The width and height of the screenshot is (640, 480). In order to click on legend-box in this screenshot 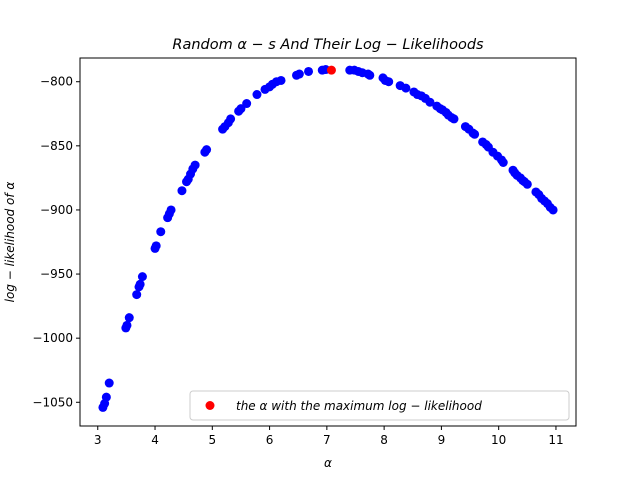, I will do `click(379, 405)`.